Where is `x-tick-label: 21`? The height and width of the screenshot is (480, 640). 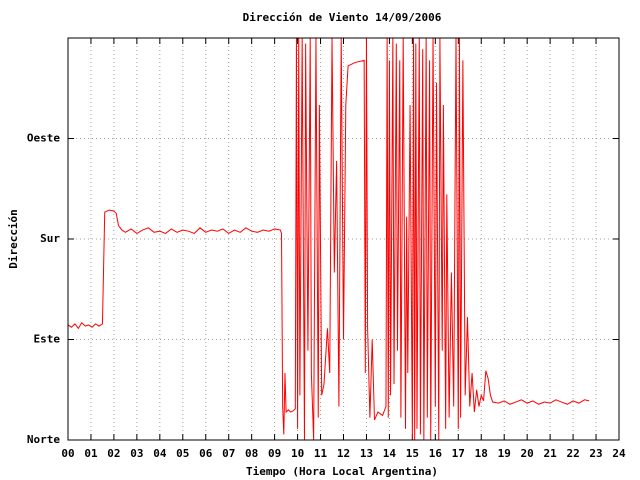
x-tick-label: 21 is located at coordinates (551, 453).